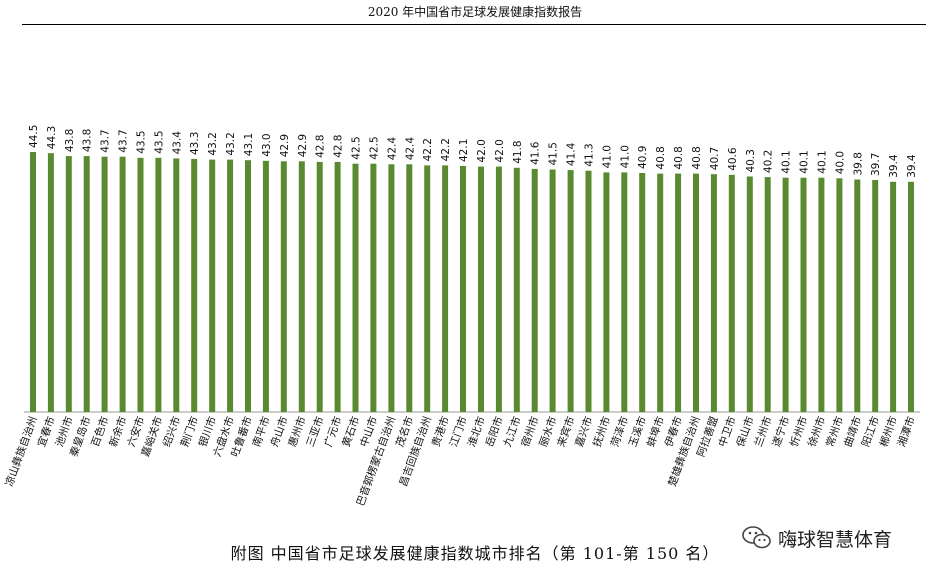 This screenshot has width=950, height=578. I want to click on bar-value-label: 40.6, so click(733, 159).